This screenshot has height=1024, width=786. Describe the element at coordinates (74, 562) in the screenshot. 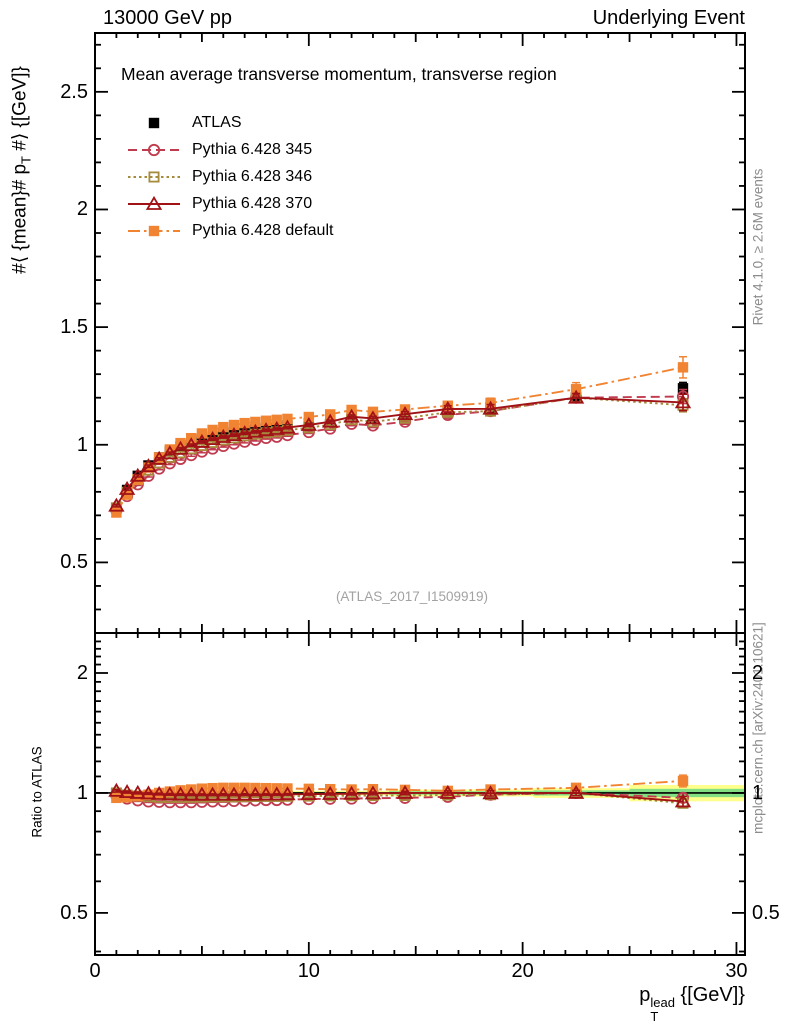

I see `main-y-tick-label: 0.5` at that location.